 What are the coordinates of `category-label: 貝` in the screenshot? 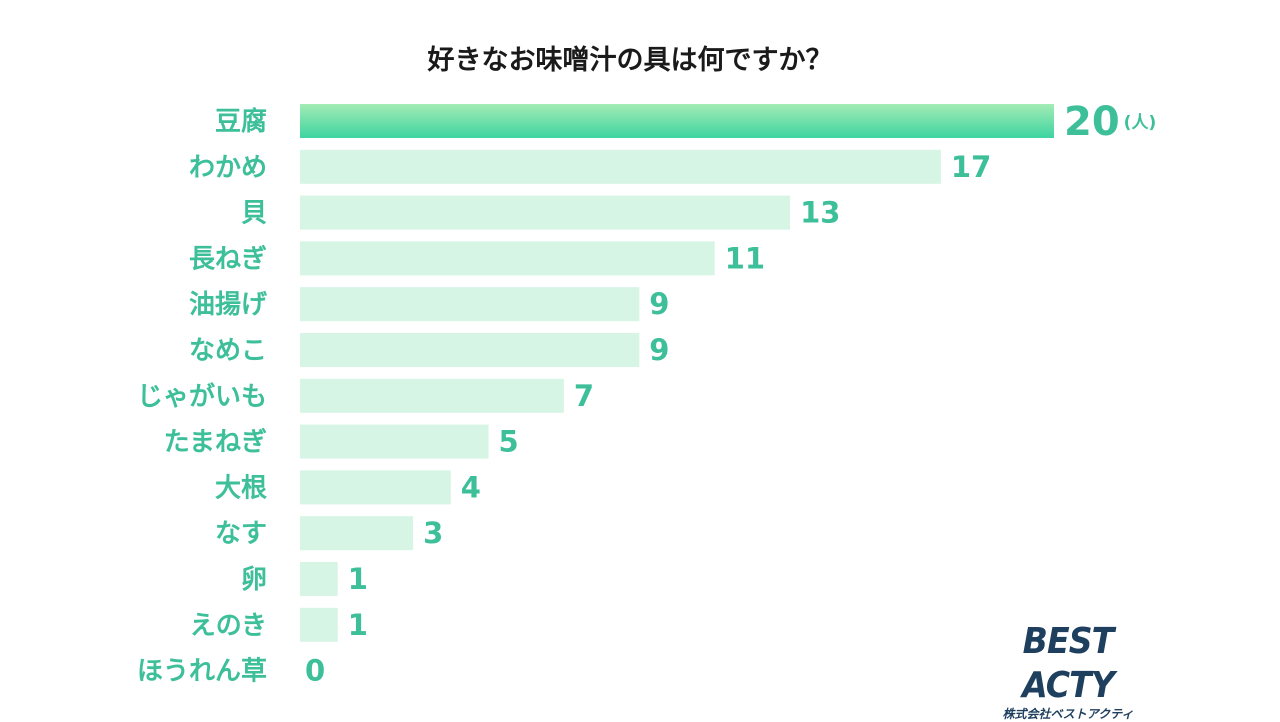 It's located at (254, 214).